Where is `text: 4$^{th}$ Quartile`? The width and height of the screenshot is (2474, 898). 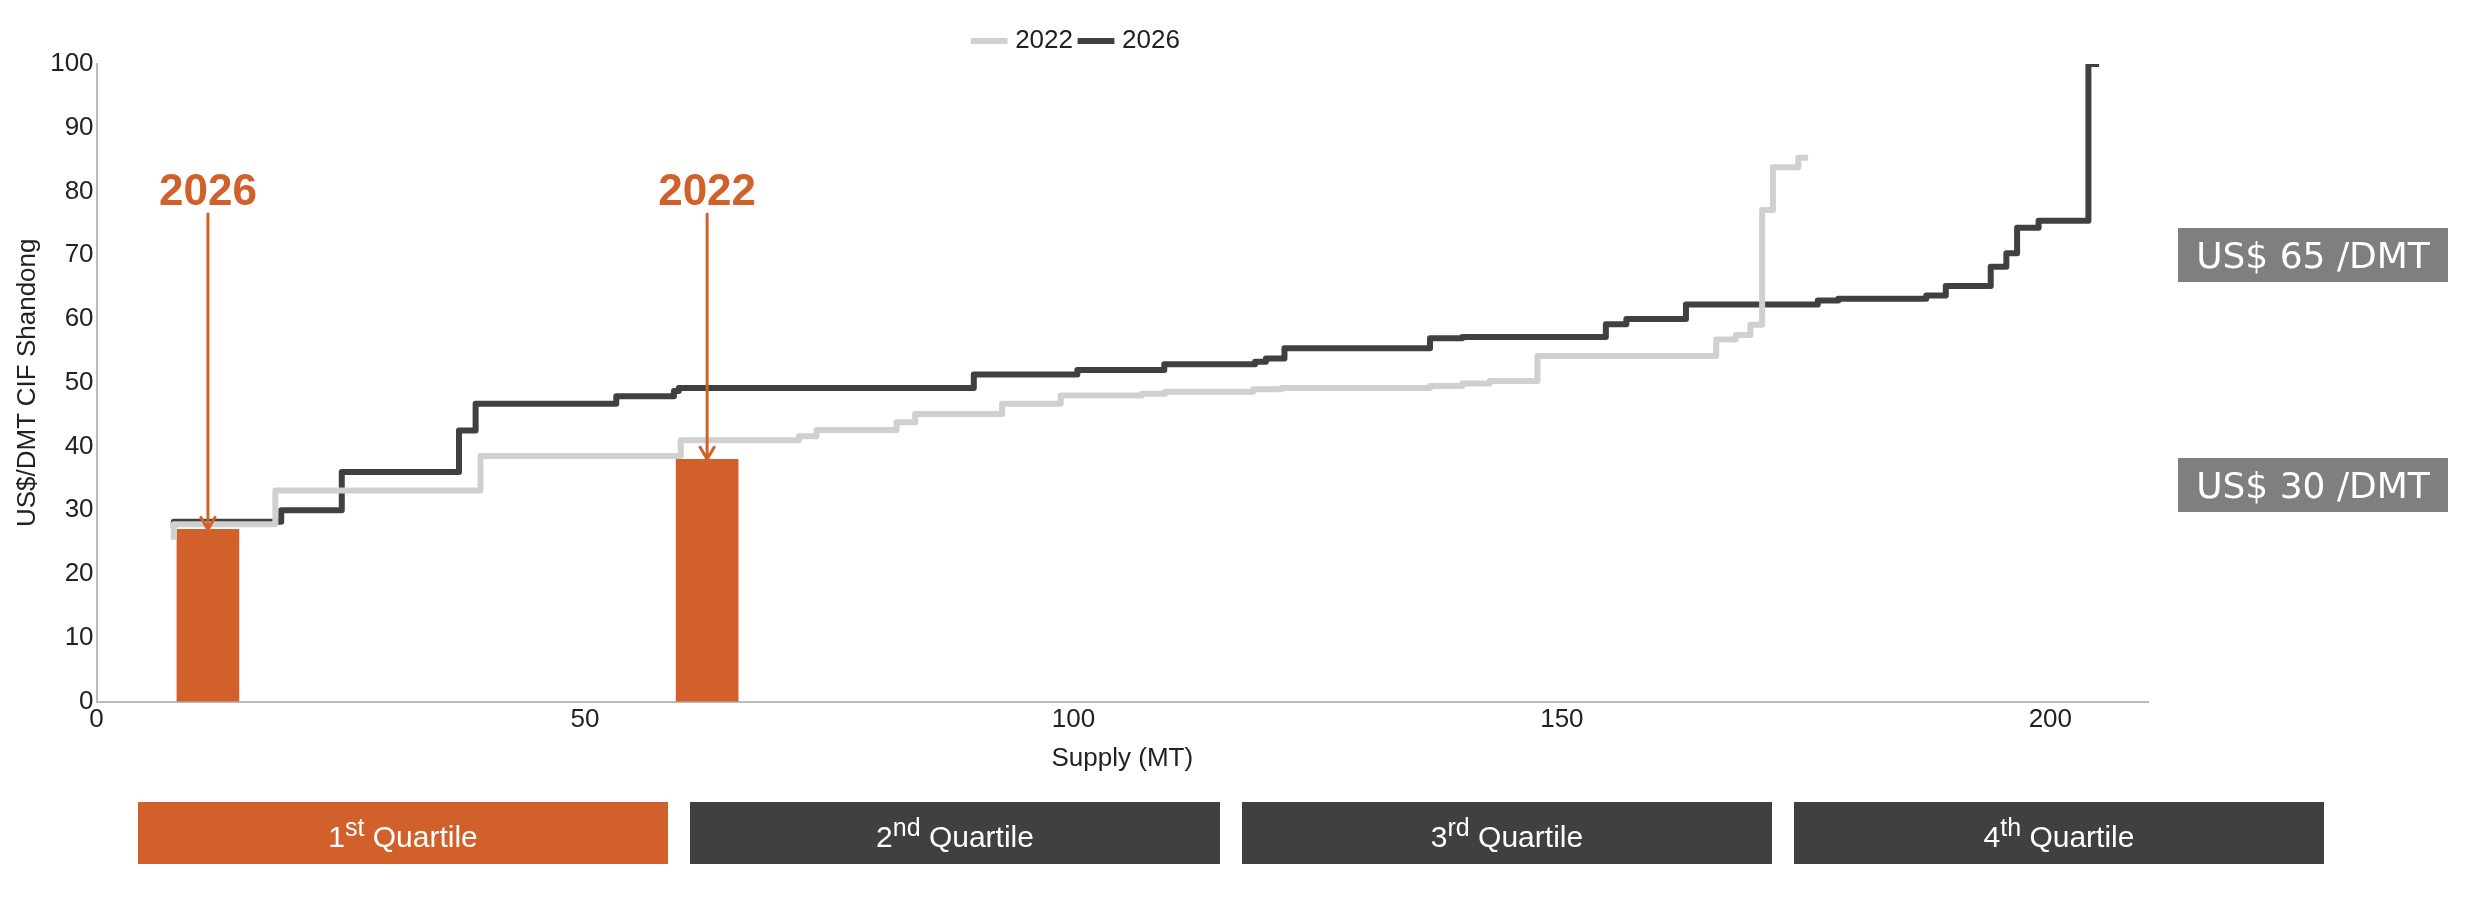
text: 4$^{th}$ Quartile is located at coordinates (2059, 833).